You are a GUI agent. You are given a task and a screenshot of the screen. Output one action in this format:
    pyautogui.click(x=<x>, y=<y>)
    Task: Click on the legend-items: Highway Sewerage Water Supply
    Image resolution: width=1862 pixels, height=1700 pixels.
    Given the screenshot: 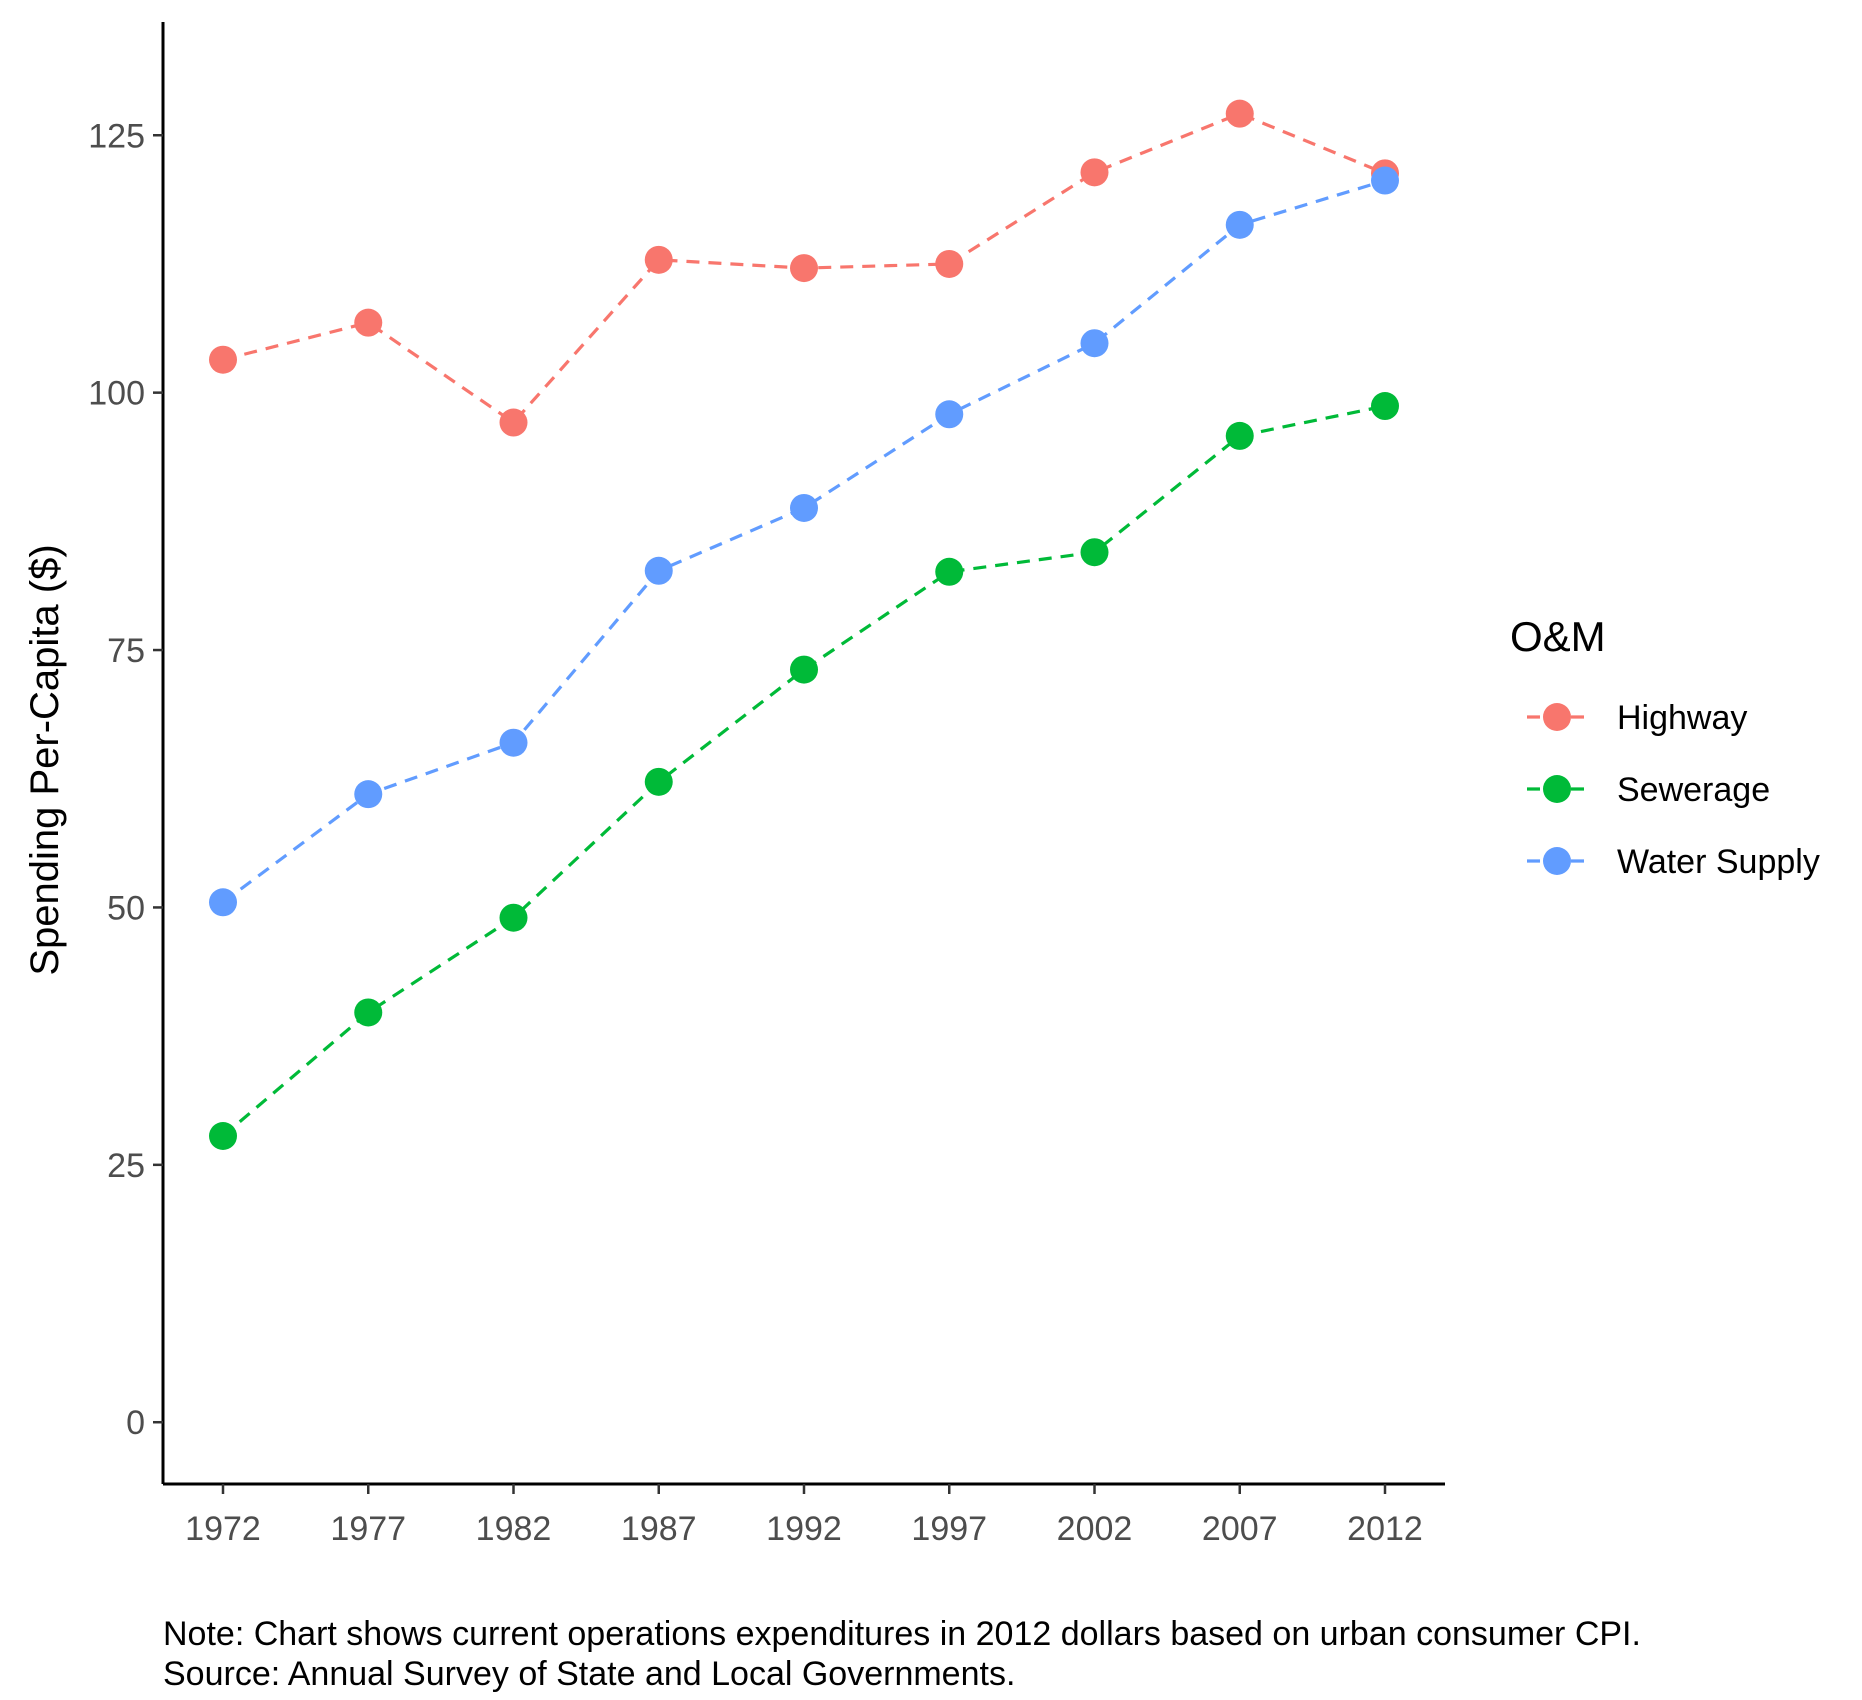 What is the action you would take?
    pyautogui.click(x=1673, y=790)
    